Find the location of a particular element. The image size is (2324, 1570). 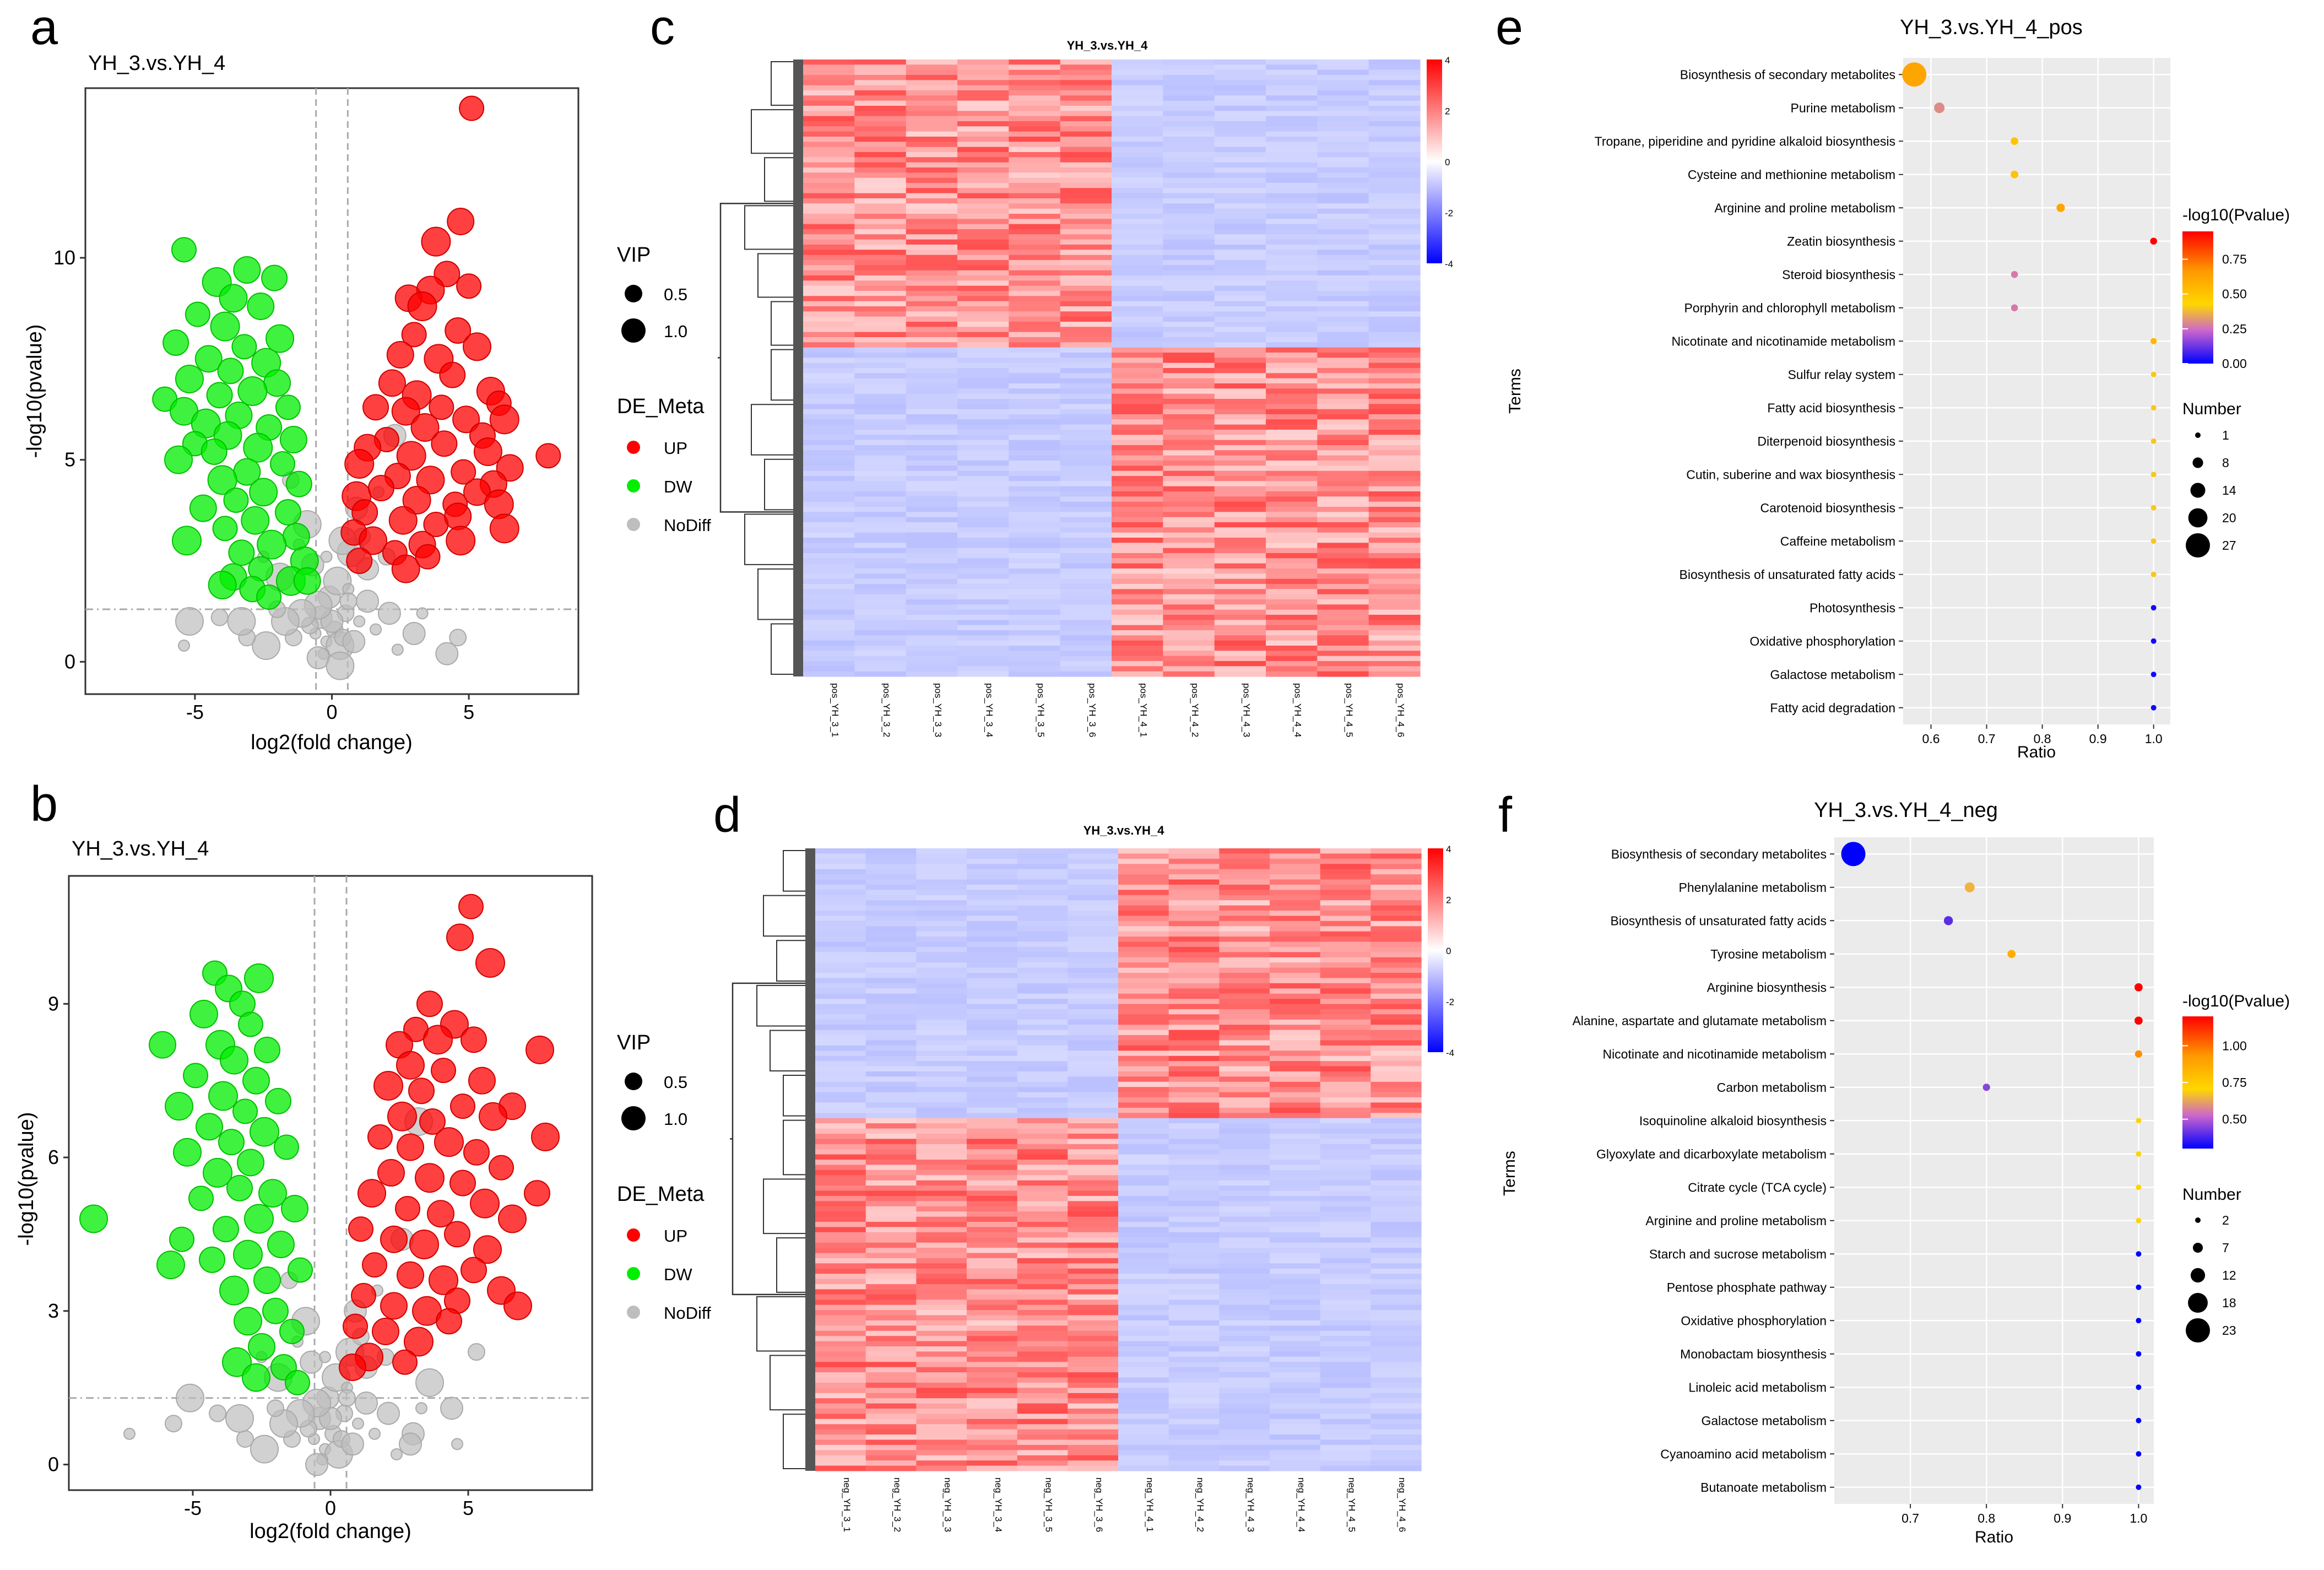

legend-a-vip-small is located at coordinates (633, 294).